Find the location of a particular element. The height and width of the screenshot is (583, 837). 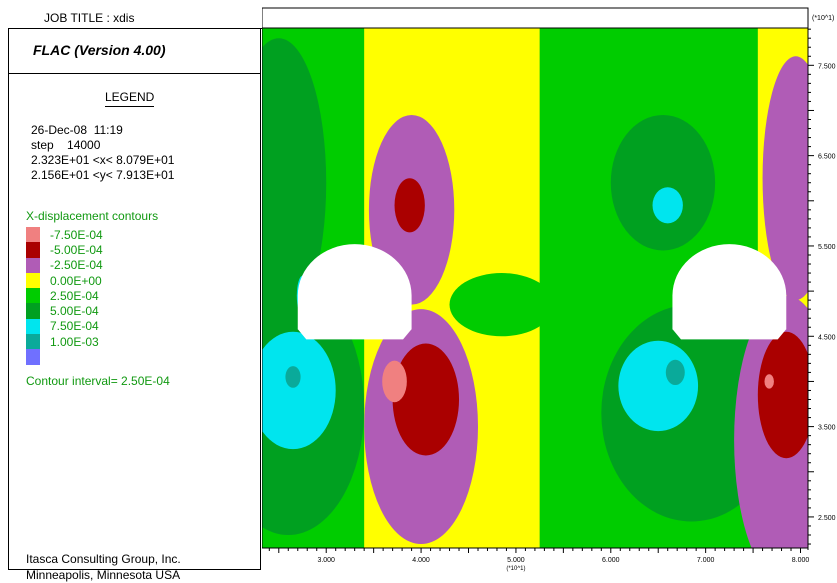

legend-label: 1.00E-03 is located at coordinates (74, 341).